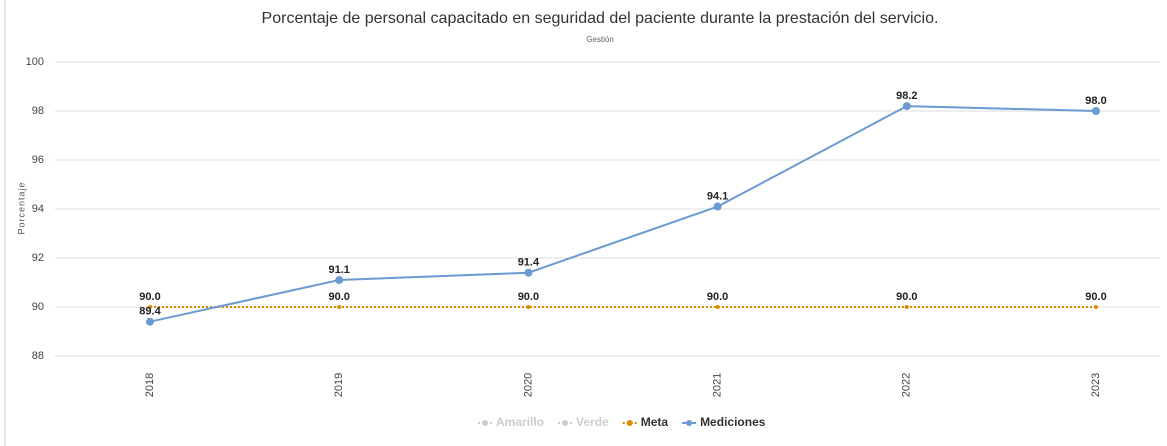  Describe the element at coordinates (600, 39) in the screenshot. I see `chart-subtitle: Gestión` at that location.